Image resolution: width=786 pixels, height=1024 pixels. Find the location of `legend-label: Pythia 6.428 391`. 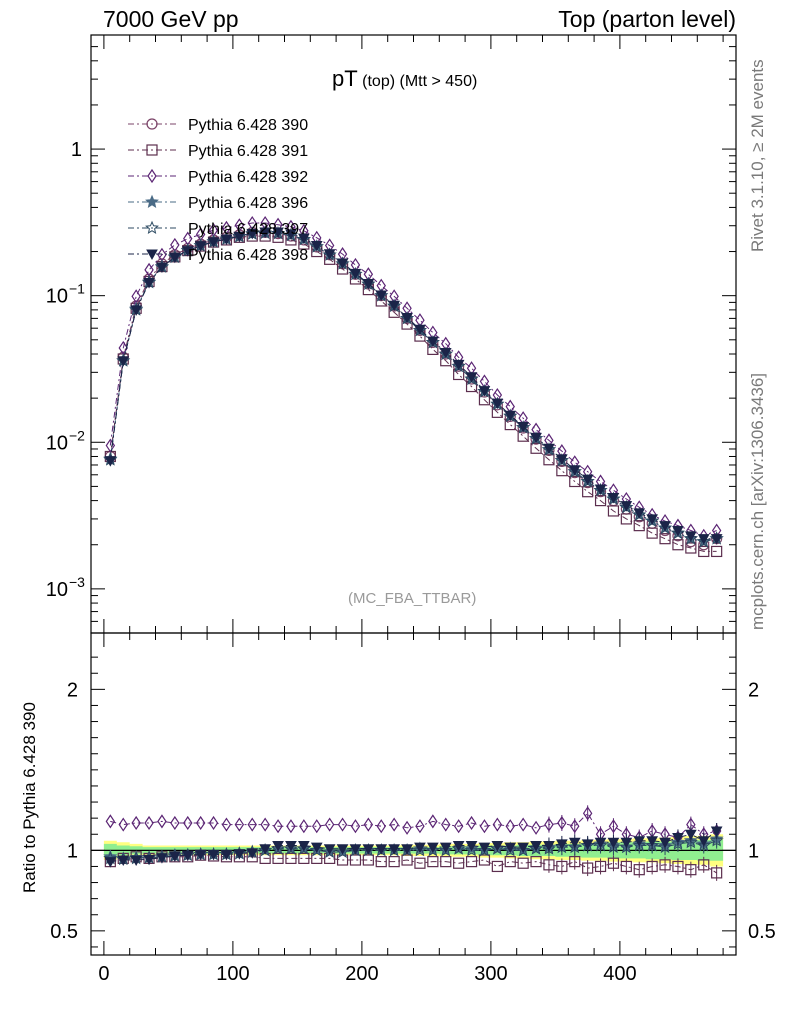

legend-label: Pythia 6.428 391 is located at coordinates (248, 151).